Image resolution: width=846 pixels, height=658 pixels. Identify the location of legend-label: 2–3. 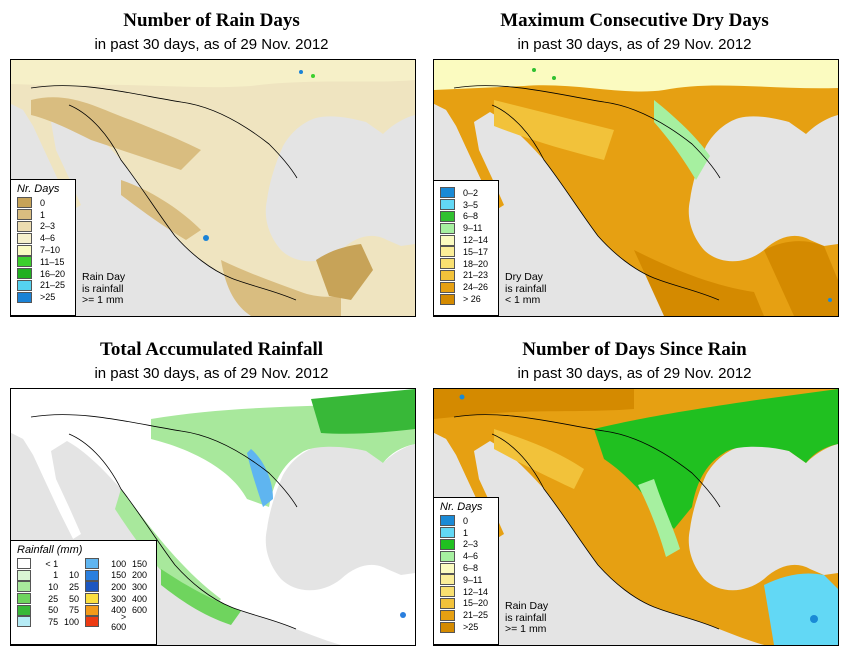
(471, 544).